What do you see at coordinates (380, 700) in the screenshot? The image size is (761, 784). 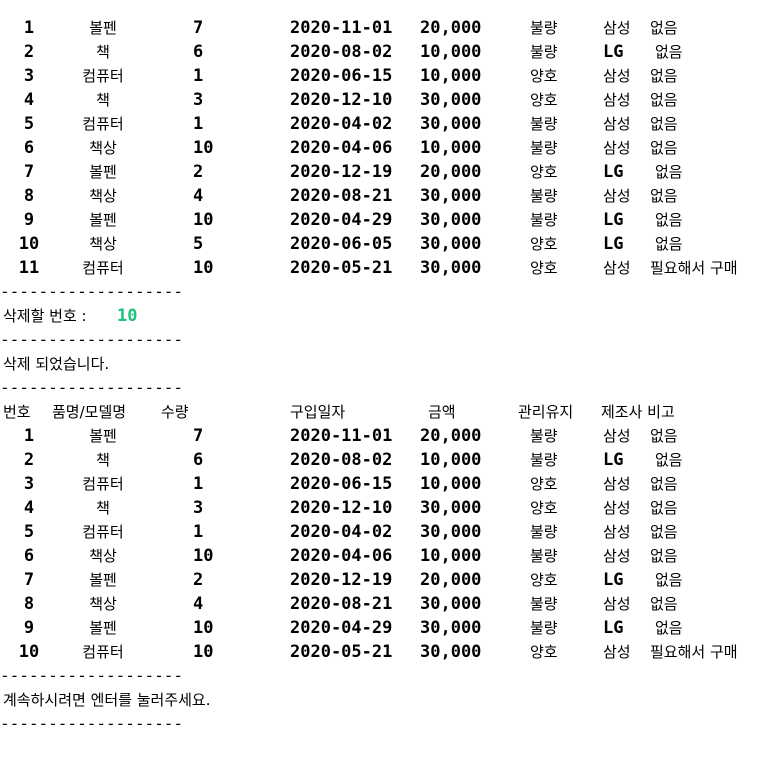 I see `continue-message: 계속하시려면 엔터를 눌러주세요.` at bounding box center [380, 700].